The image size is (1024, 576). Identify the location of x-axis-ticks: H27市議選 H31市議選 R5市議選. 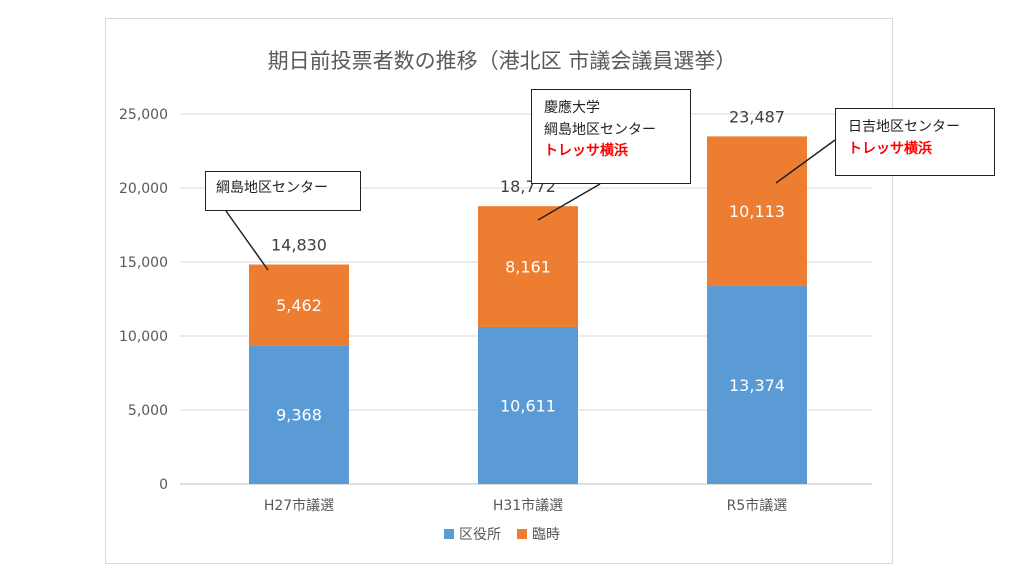
(525, 505).